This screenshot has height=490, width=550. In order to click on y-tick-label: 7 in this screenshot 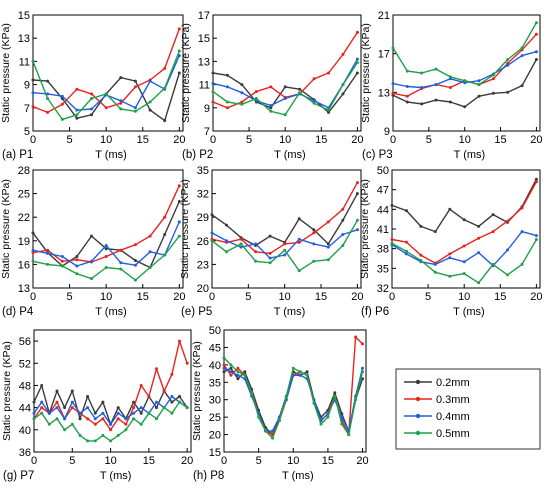, I will do `click(207, 132)`.